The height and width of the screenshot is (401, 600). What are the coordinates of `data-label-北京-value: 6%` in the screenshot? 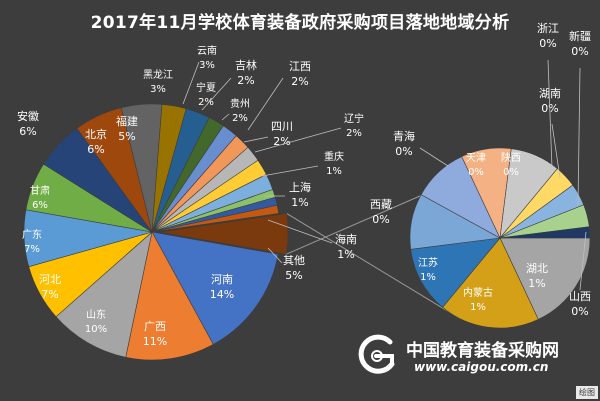 It's located at (95, 149).